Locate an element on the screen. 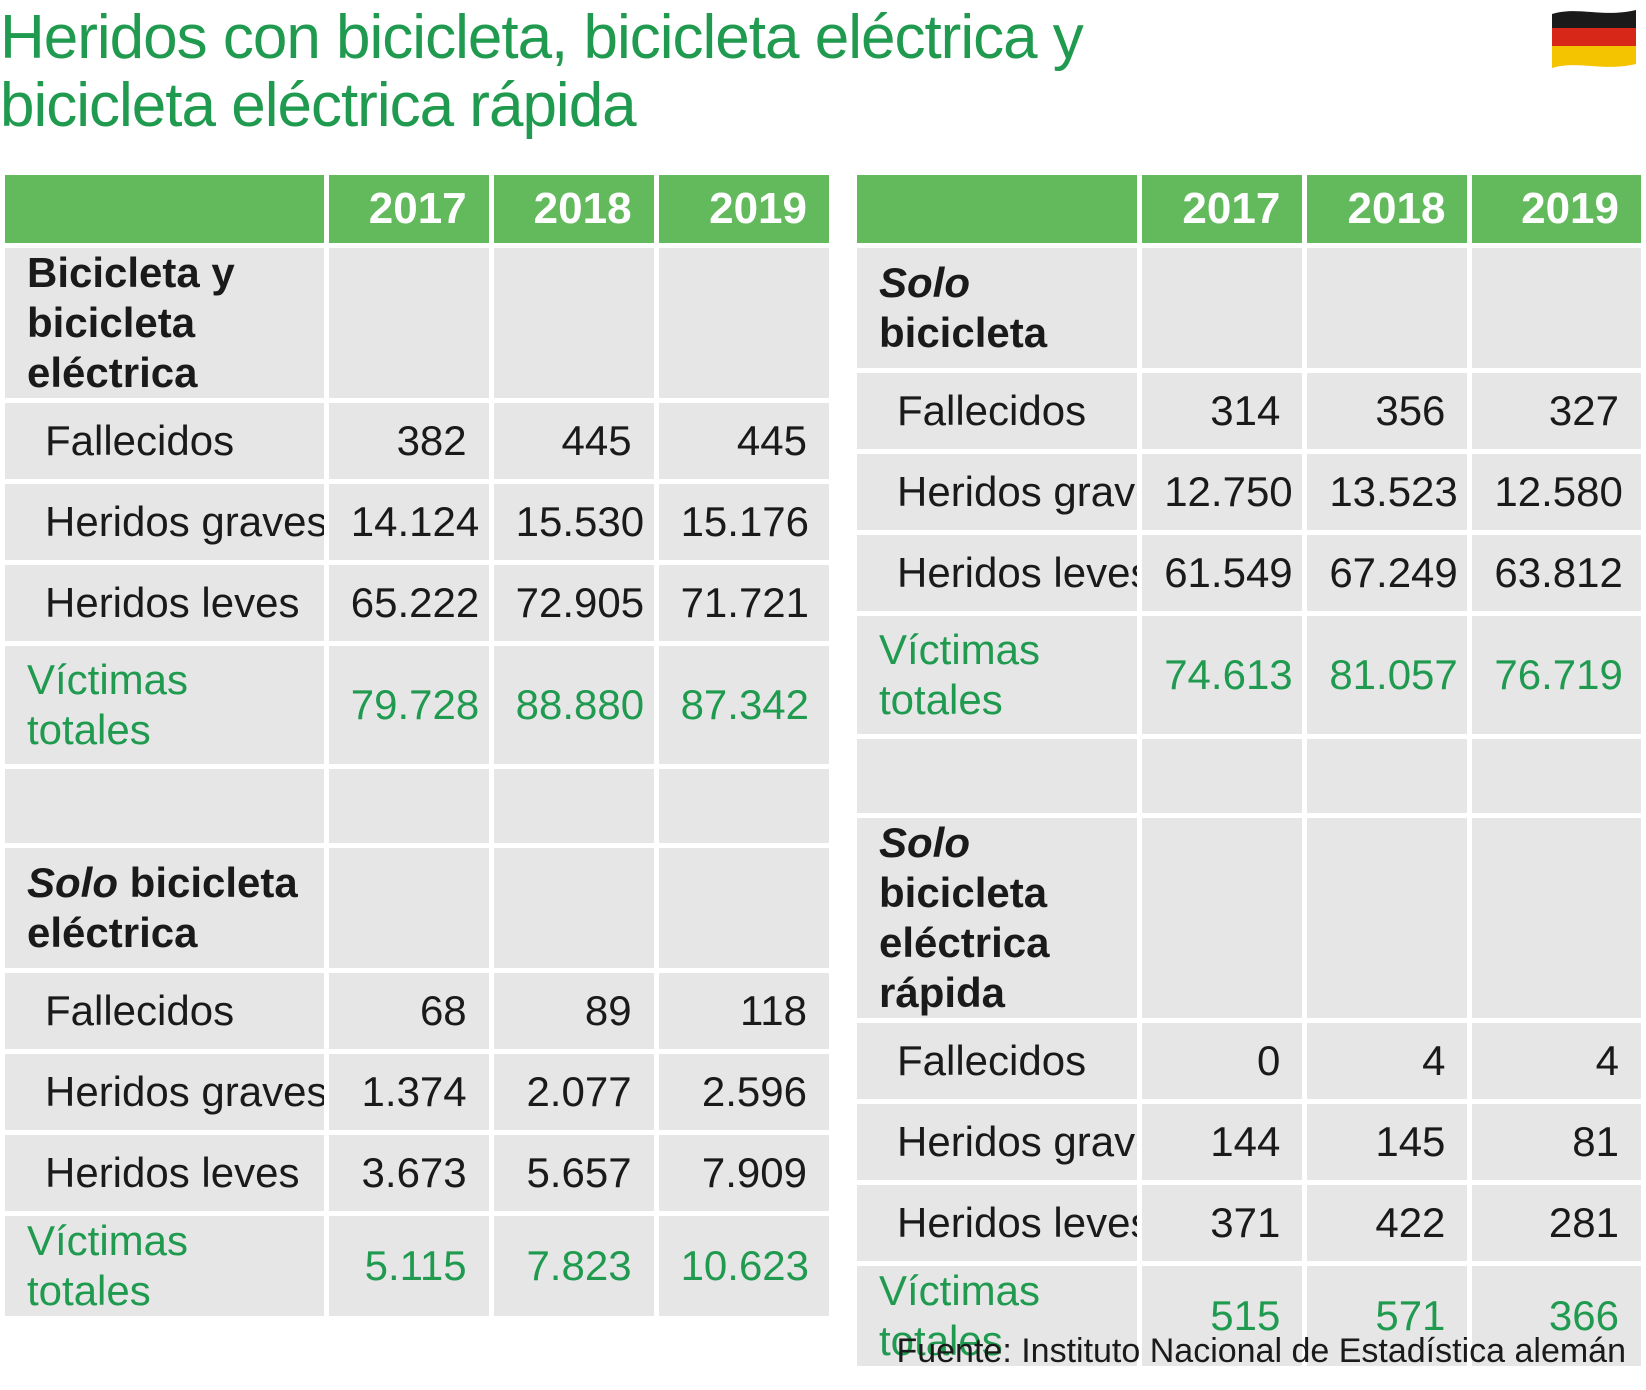 The image size is (1646, 1390). cell-value: 0 is located at coordinates (1222, 1061).